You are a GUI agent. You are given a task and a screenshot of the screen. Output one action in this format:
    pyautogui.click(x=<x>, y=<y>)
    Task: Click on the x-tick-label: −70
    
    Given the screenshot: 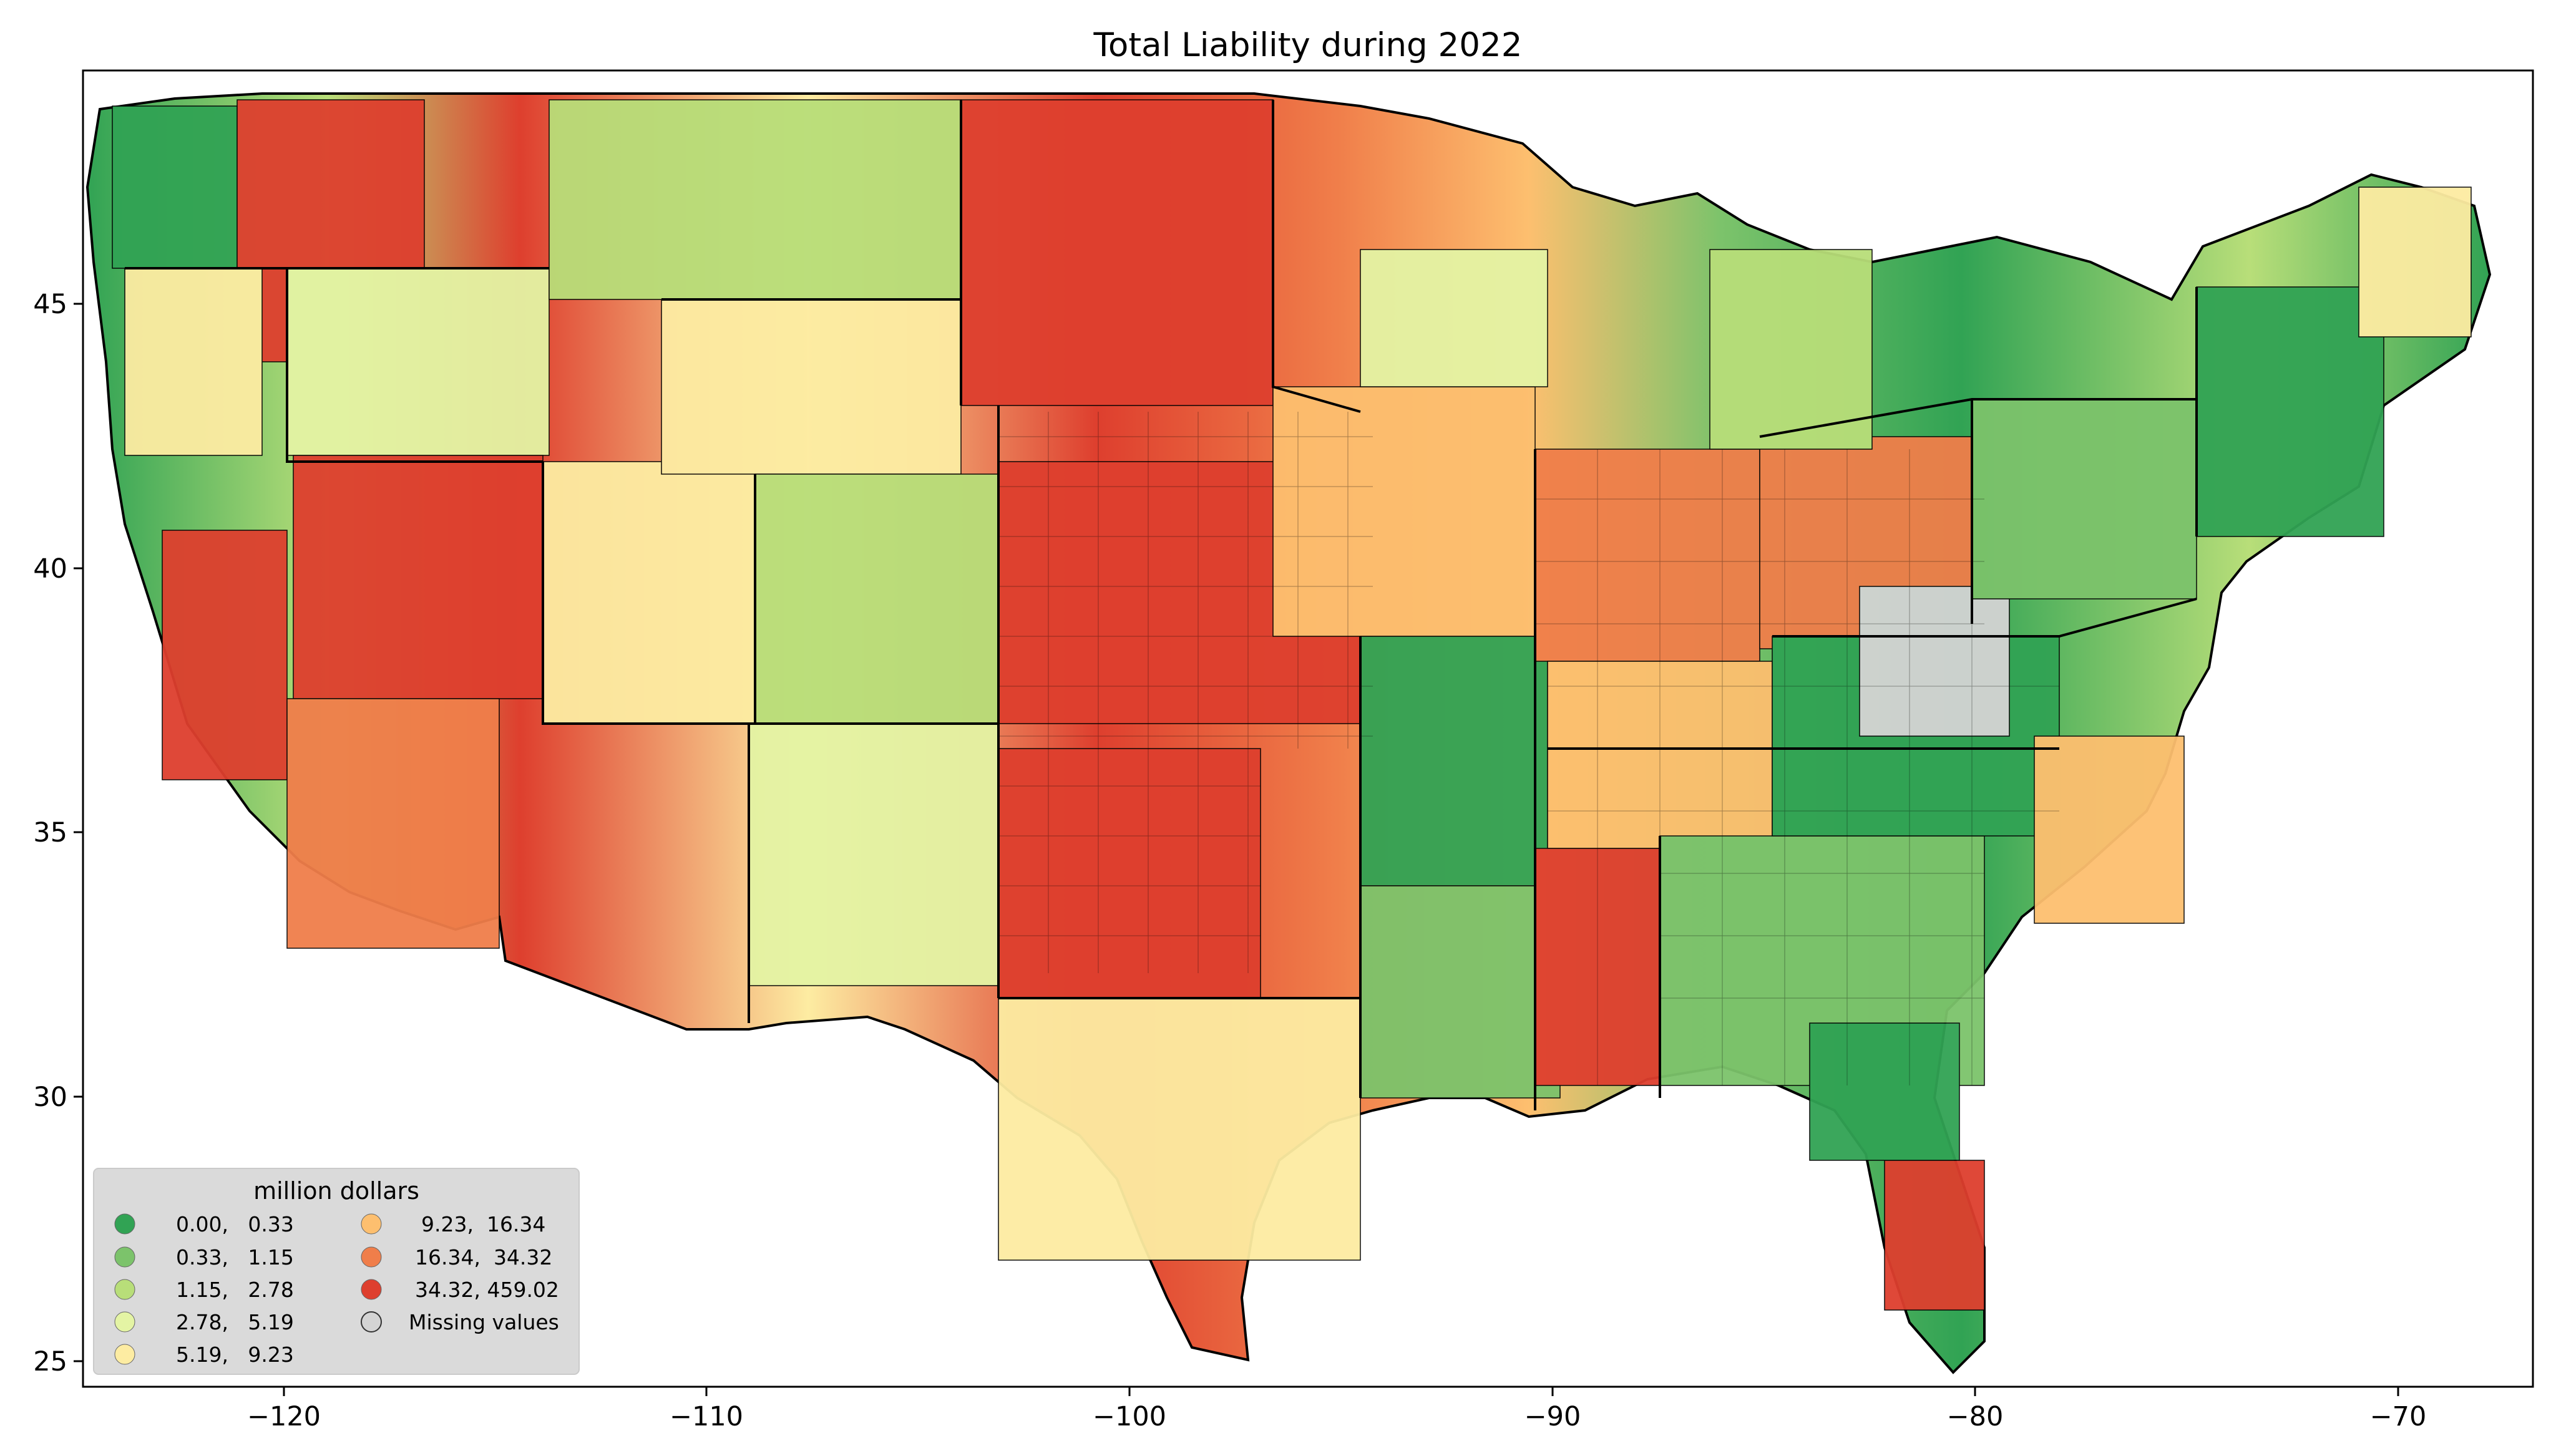 What is the action you would take?
    pyautogui.click(x=2398, y=1416)
    